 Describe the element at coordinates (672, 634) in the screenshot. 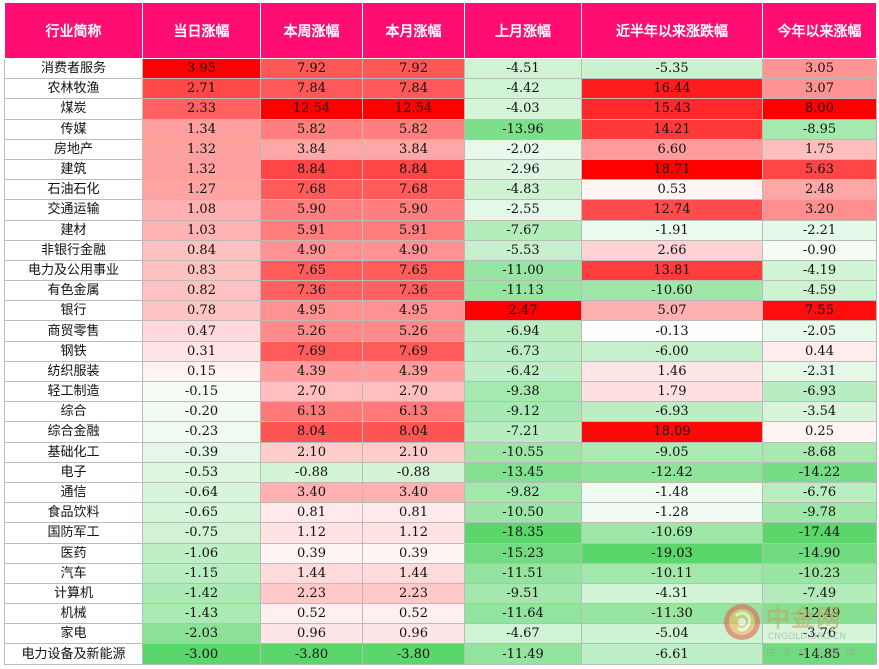

I see `value-cell: -5.04` at that location.